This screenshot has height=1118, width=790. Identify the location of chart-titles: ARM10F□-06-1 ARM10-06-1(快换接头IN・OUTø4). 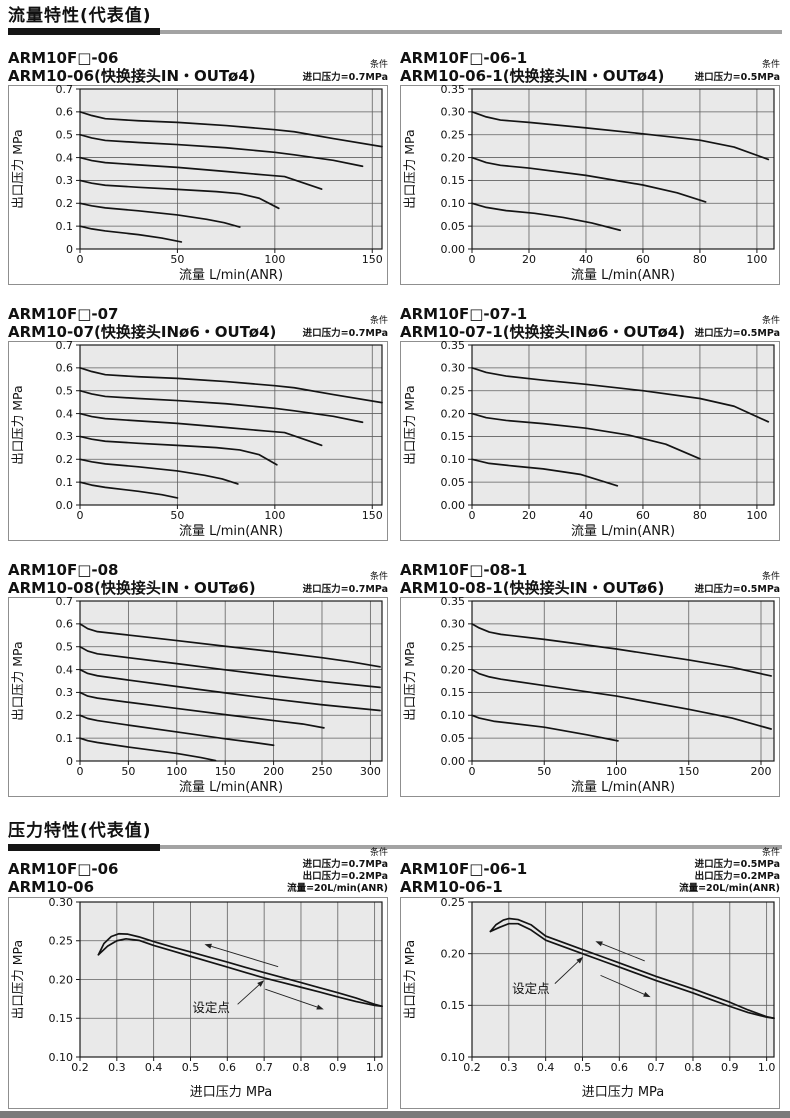
(532, 67).